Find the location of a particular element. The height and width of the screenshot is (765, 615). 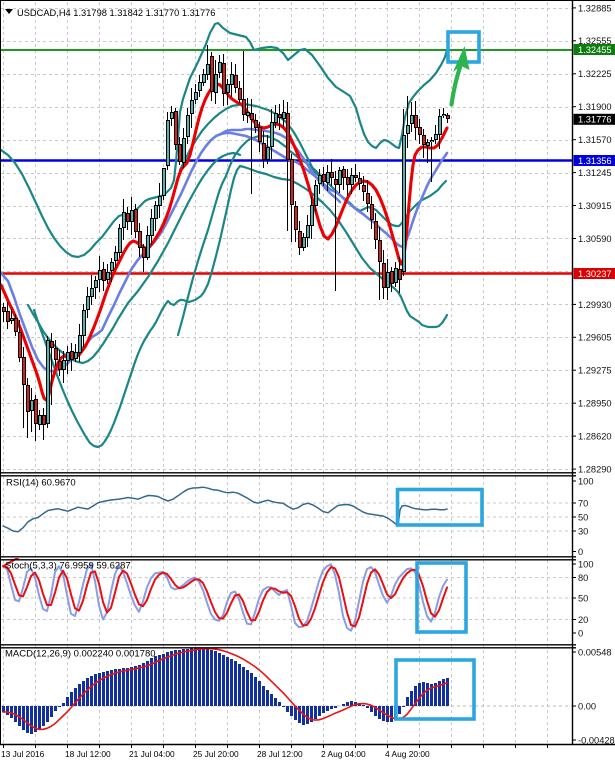

svg-text: 13 Jul 2016 is located at coordinates (23, 754).